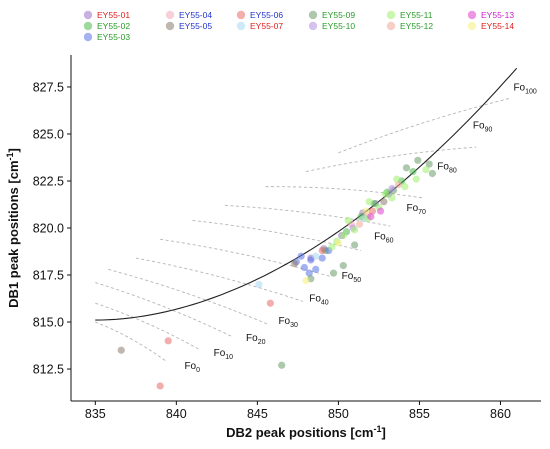 Image resolution: width=550 pixels, height=449 pixels. Describe the element at coordinates (192, 367) in the screenshot. I see `fo-label-0: Fo0` at that location.